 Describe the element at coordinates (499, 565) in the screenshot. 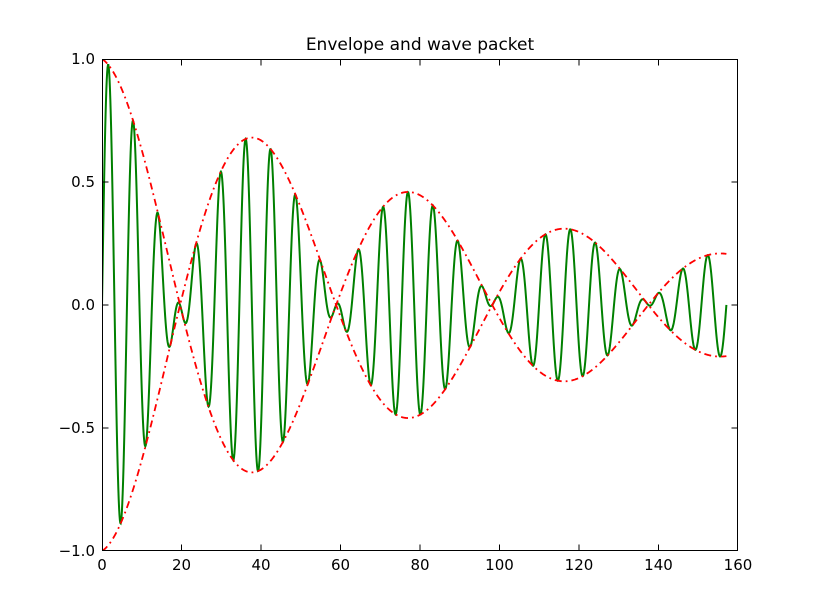

I see `x-axis-tick-label: 100` at that location.